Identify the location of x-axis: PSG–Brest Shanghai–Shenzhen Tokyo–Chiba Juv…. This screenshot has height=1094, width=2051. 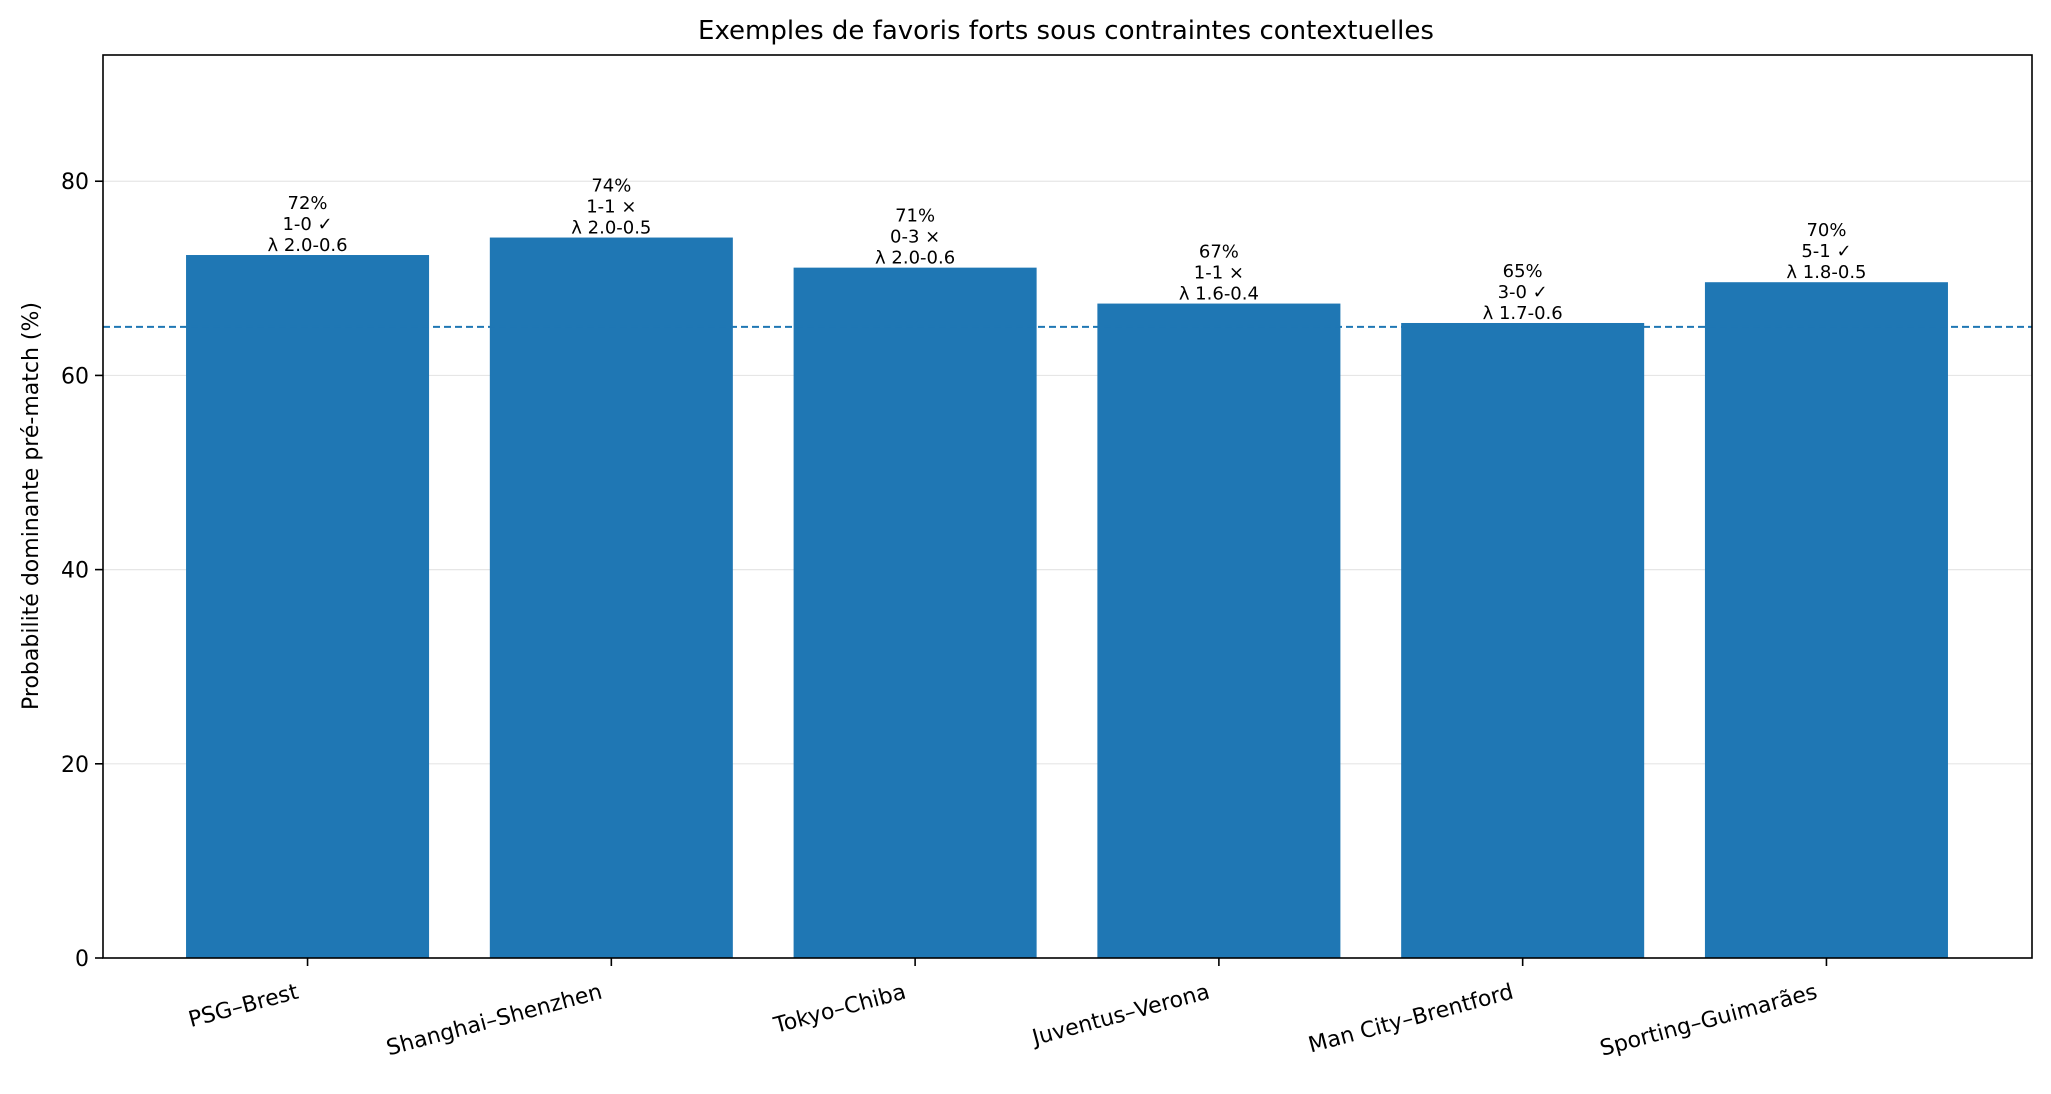
(1007, 1010).